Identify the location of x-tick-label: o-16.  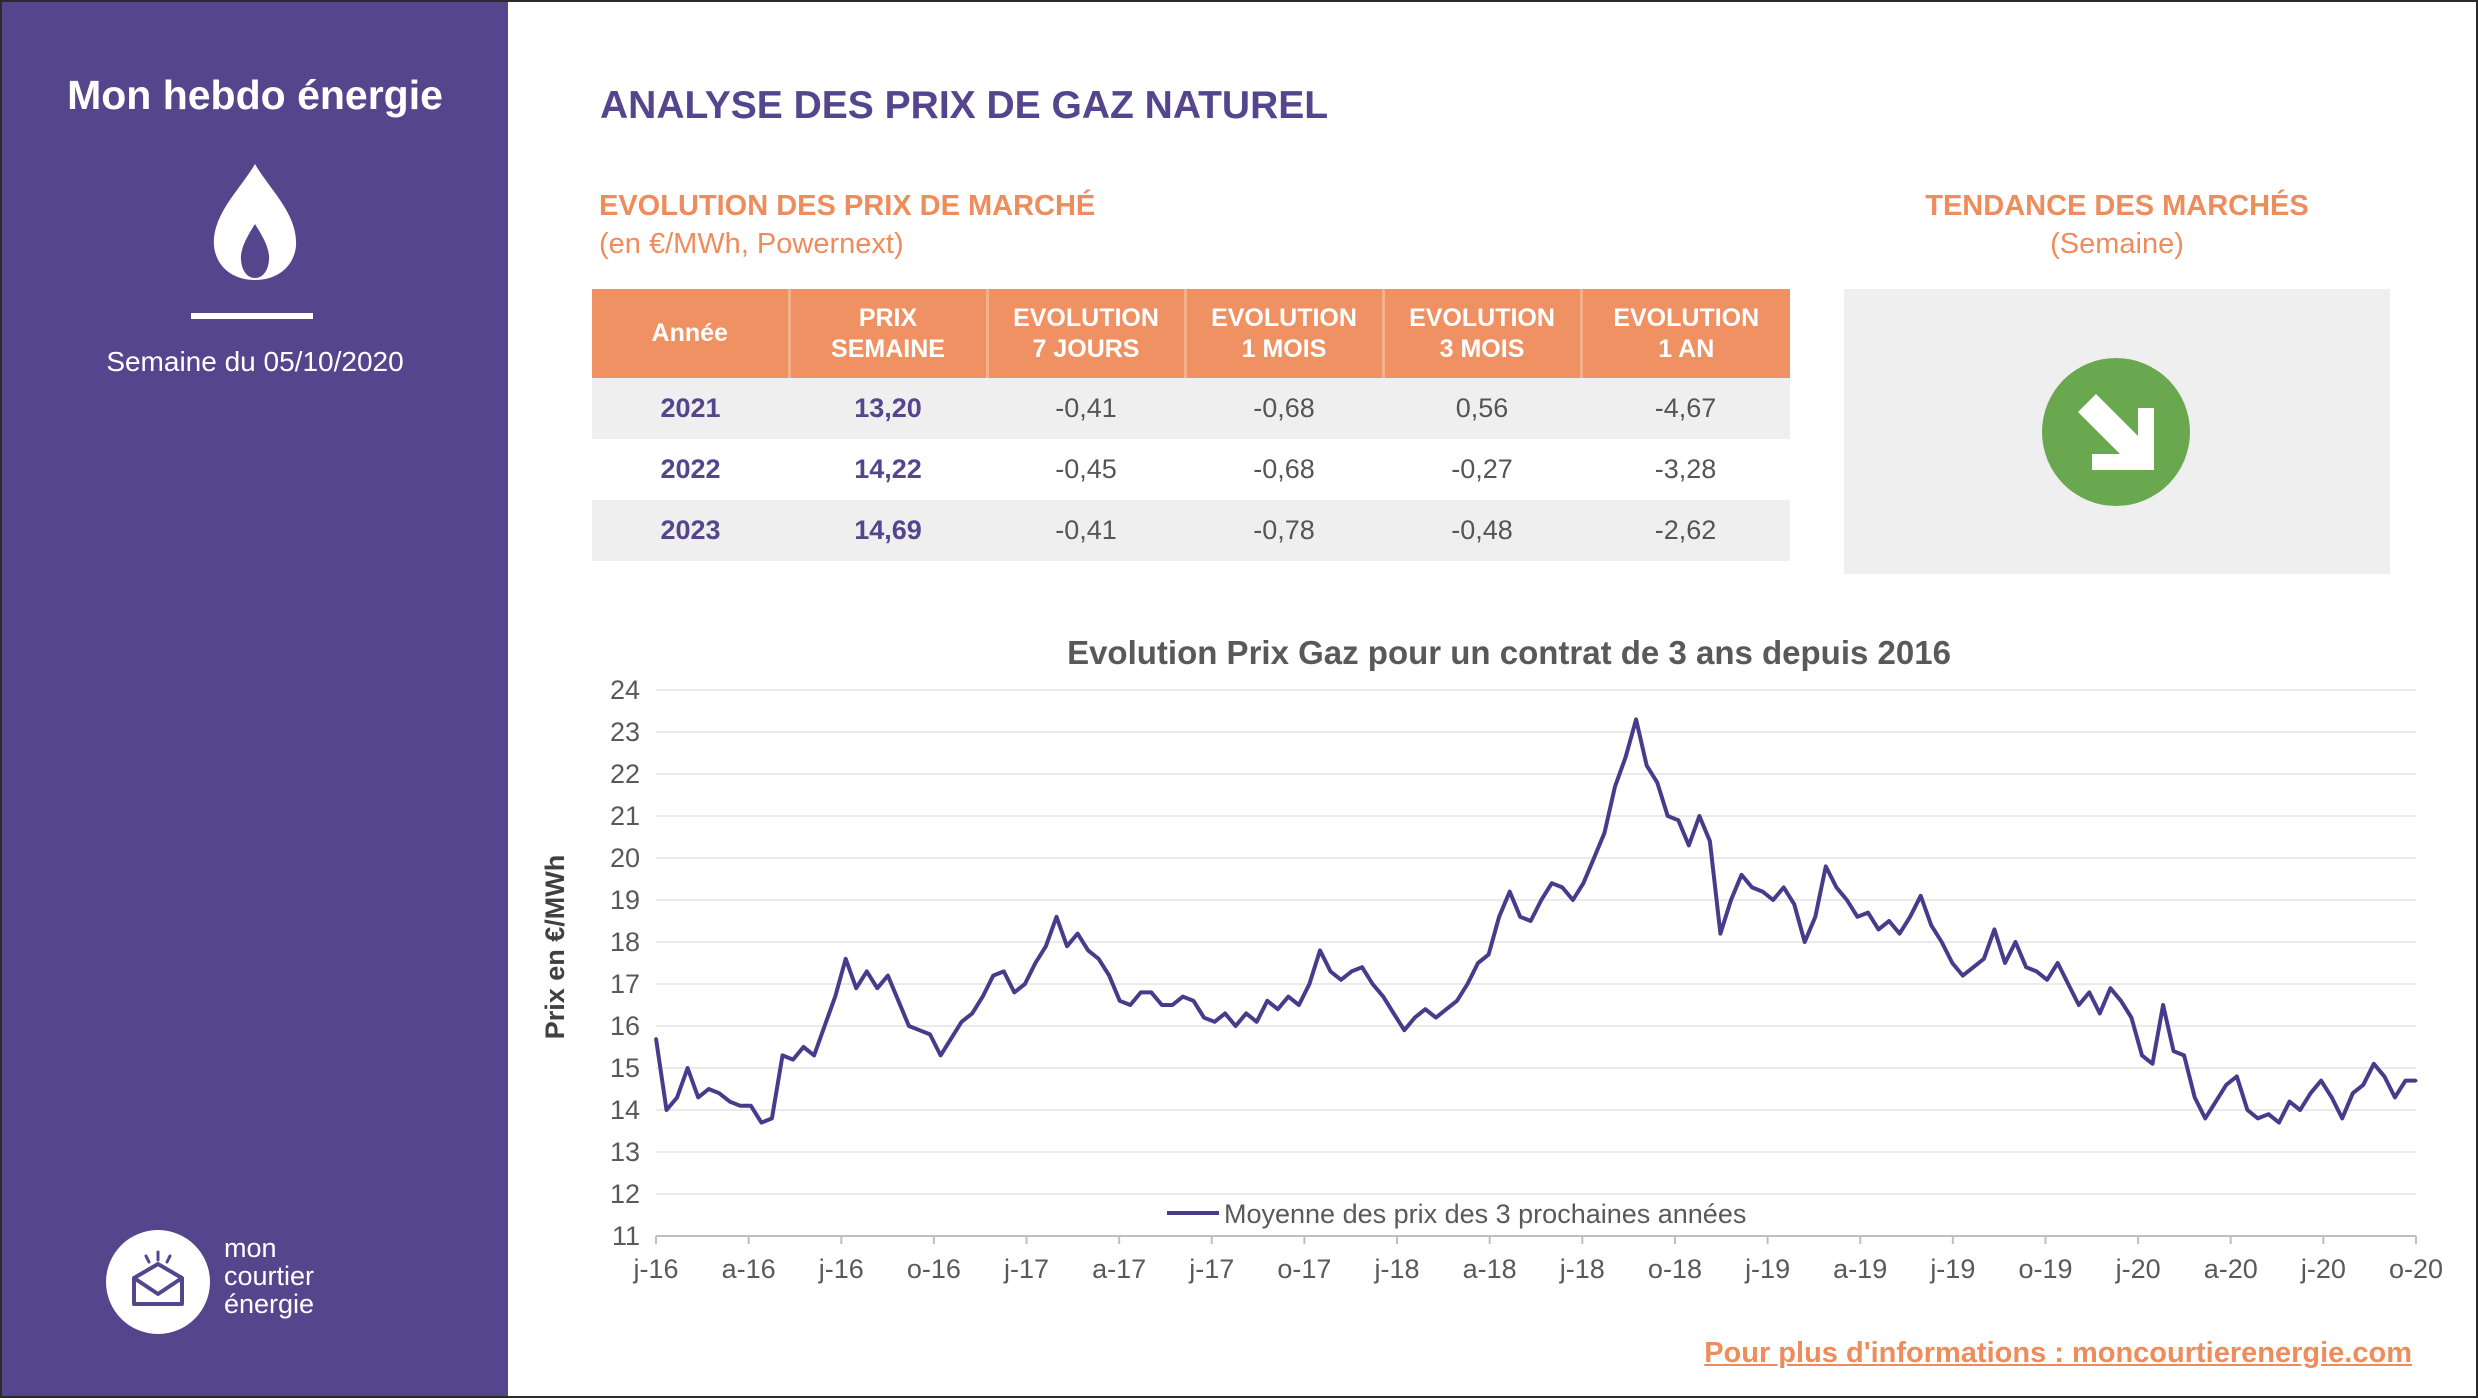
(934, 1269).